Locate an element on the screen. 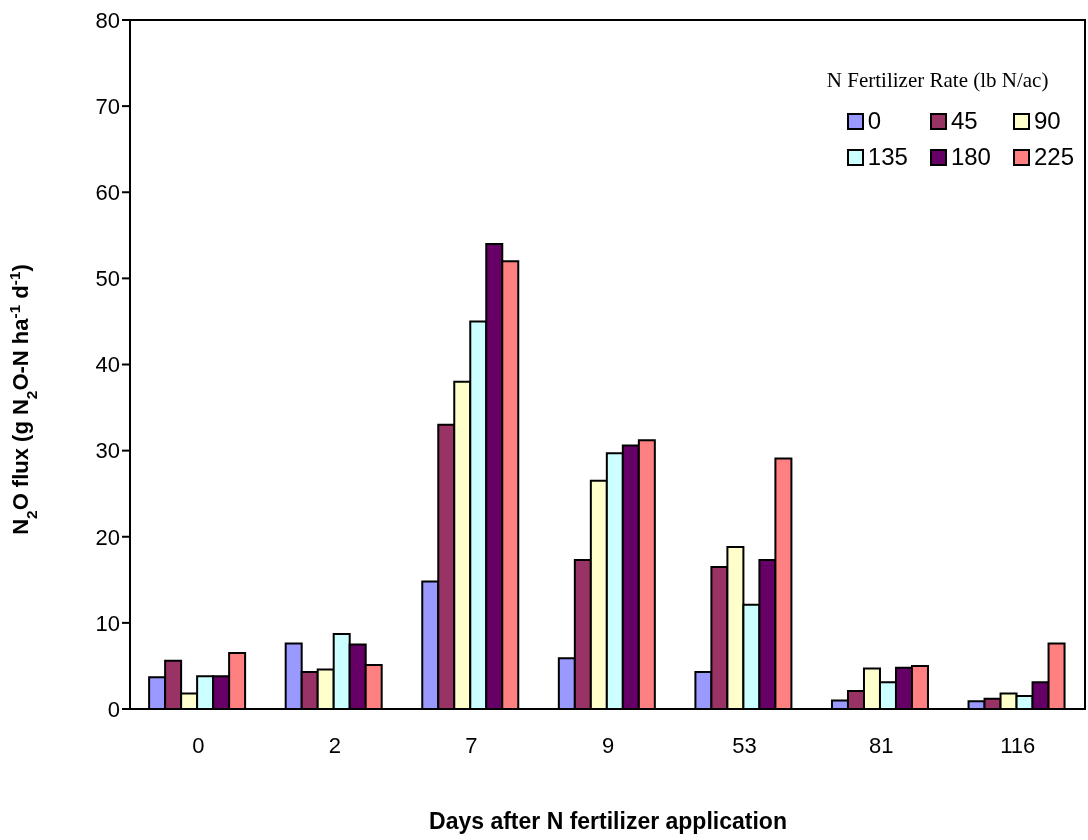 The width and height of the screenshot is (1088, 840). x-tick-label: 81 is located at coordinates (881, 745).